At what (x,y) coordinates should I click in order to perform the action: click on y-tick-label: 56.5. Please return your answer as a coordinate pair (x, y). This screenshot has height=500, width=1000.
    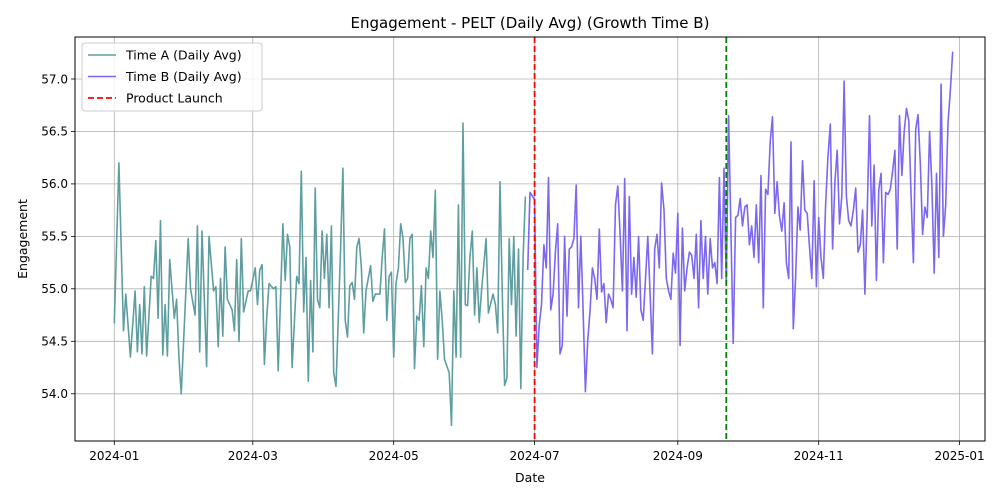
    Looking at the image, I should click on (54, 132).